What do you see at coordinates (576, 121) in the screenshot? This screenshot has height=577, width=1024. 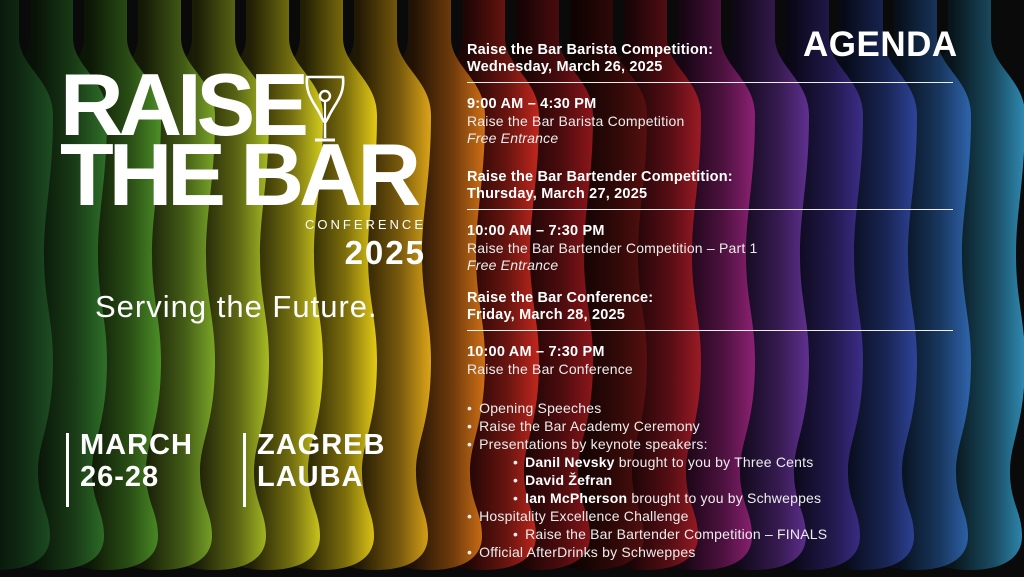 I see `section-event: Raise the Bar Barista Competition` at bounding box center [576, 121].